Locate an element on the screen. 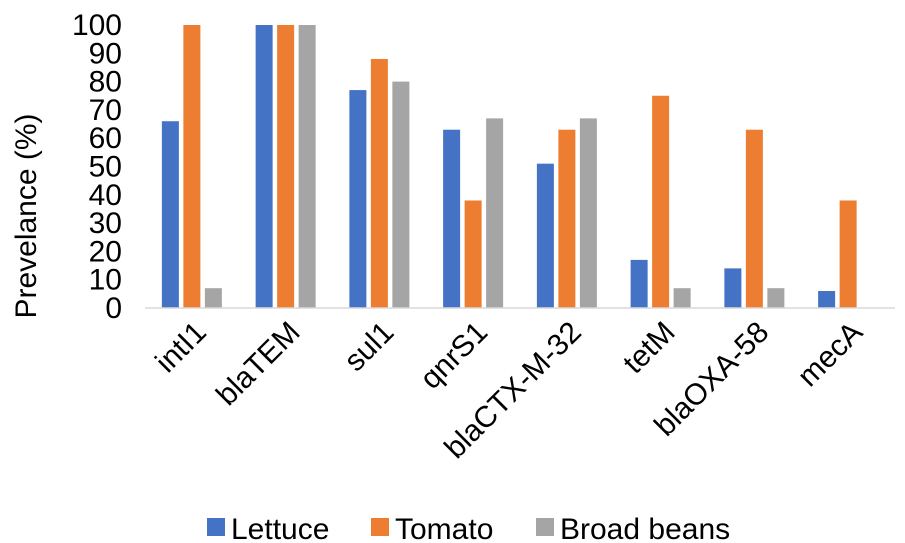 Image resolution: width=905 pixels, height=543 pixels. bar-tomato-sul1 is located at coordinates (379, 183).